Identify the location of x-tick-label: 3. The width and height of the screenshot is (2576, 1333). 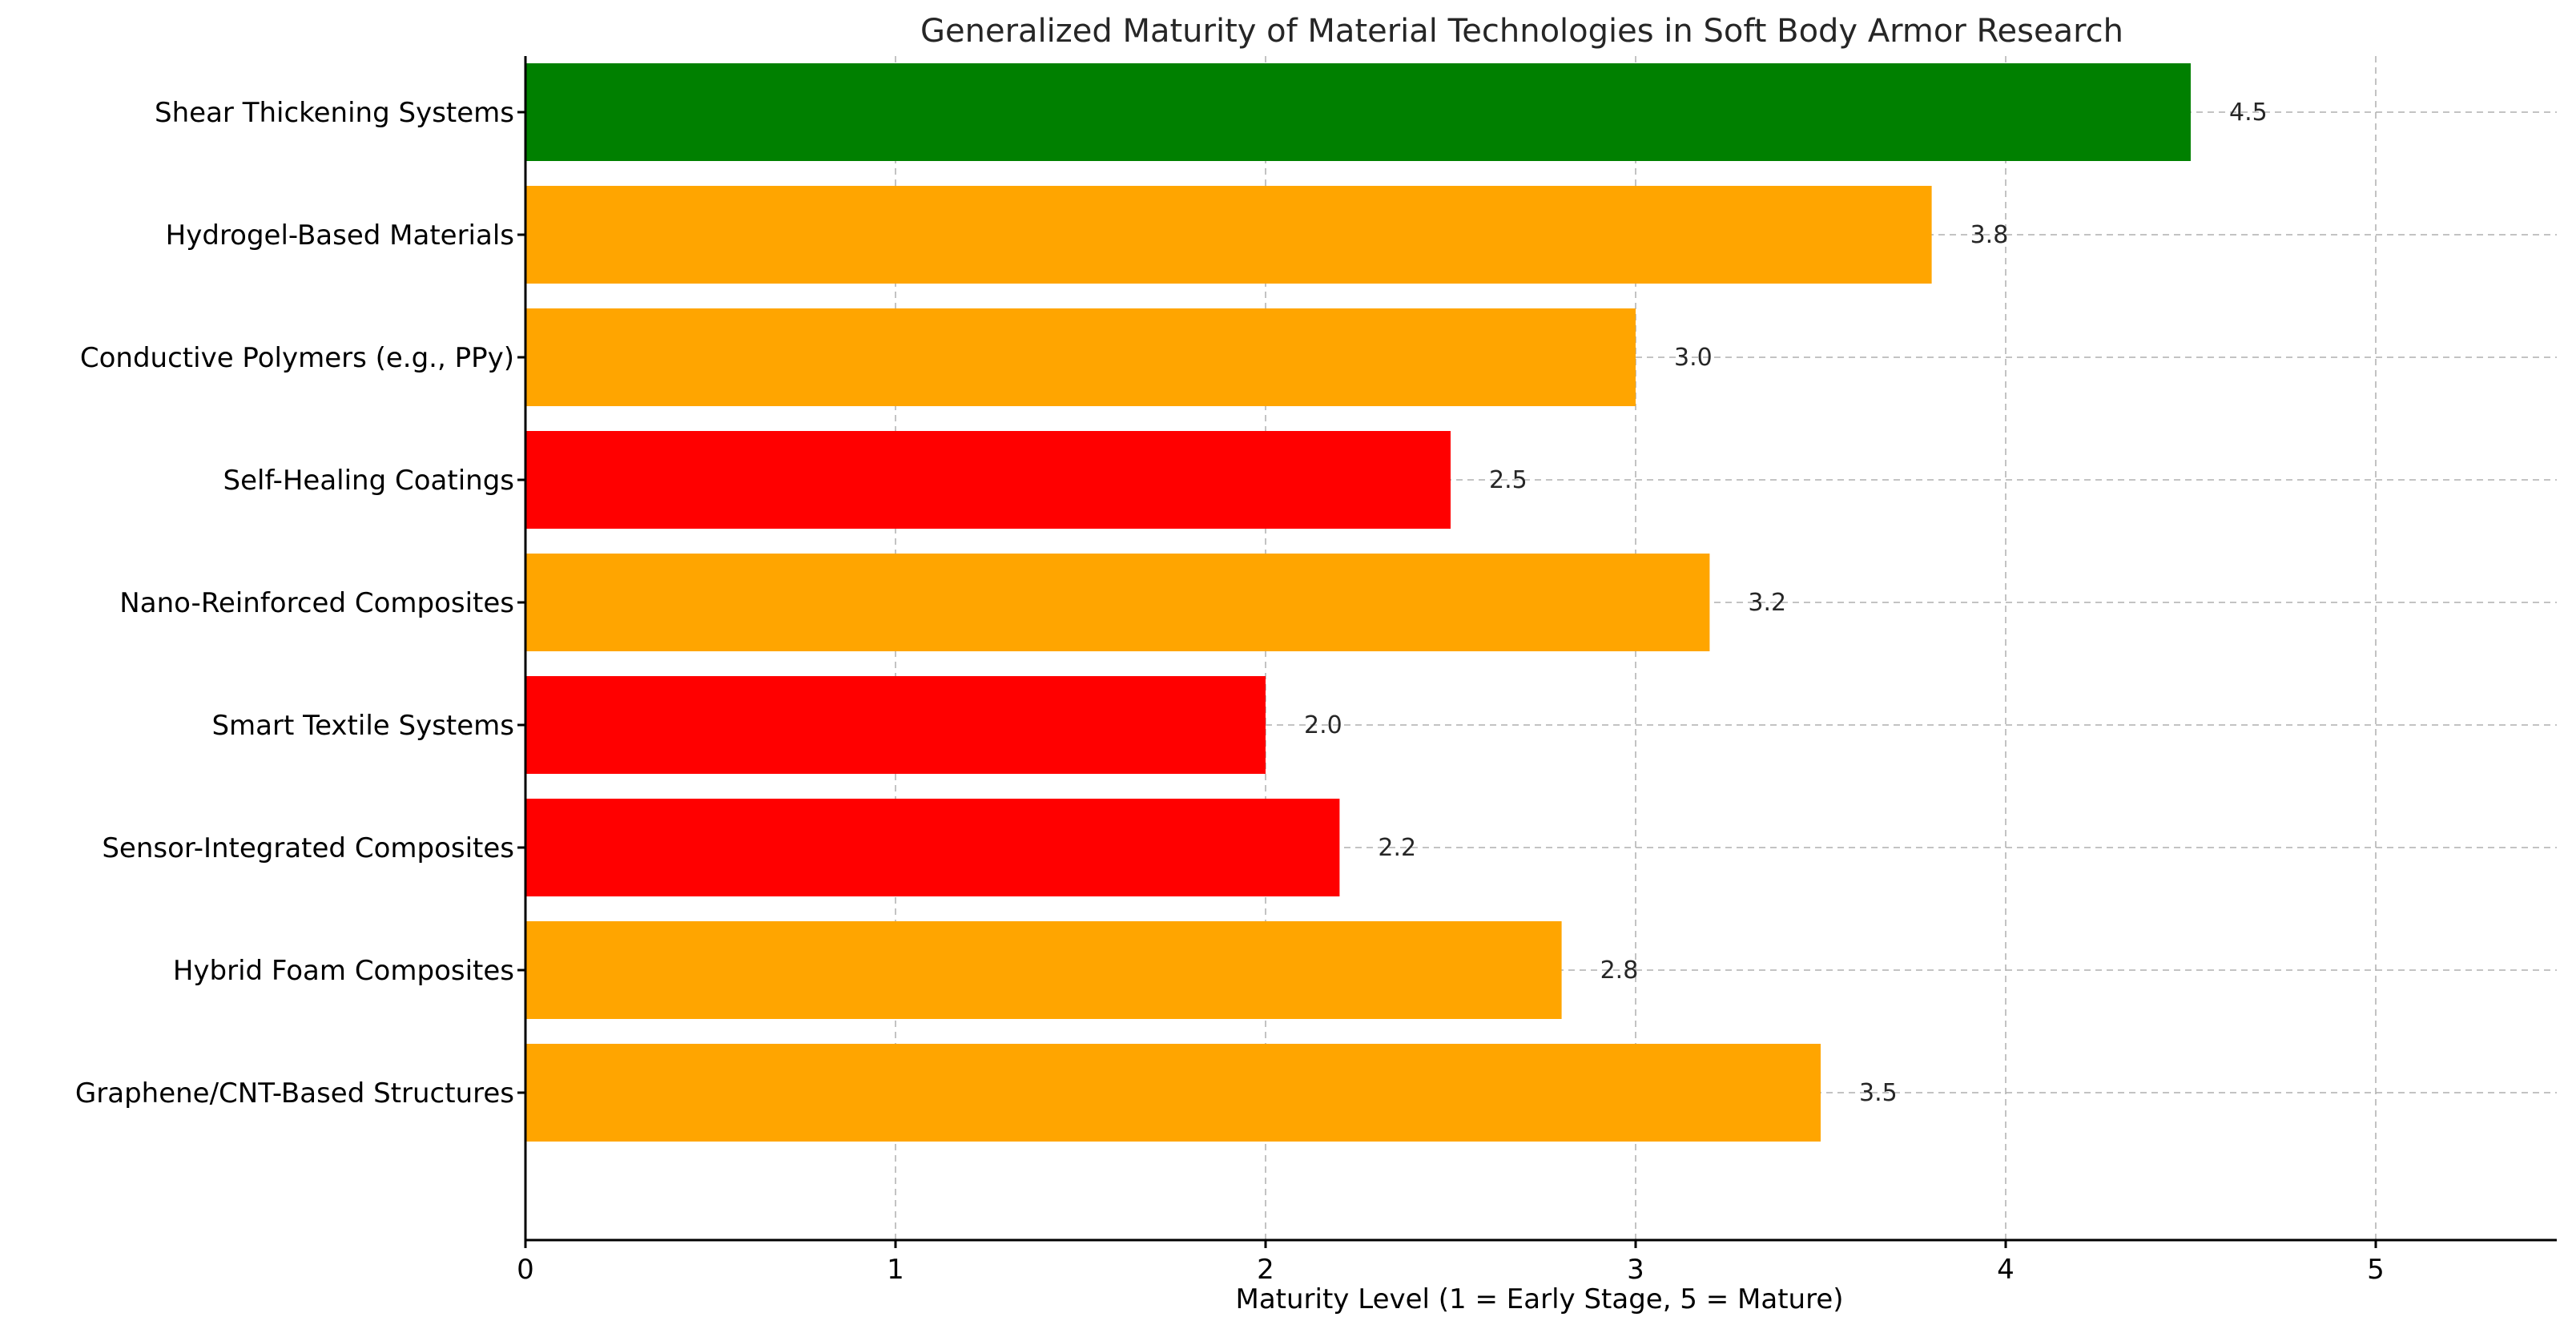
(1635, 1270).